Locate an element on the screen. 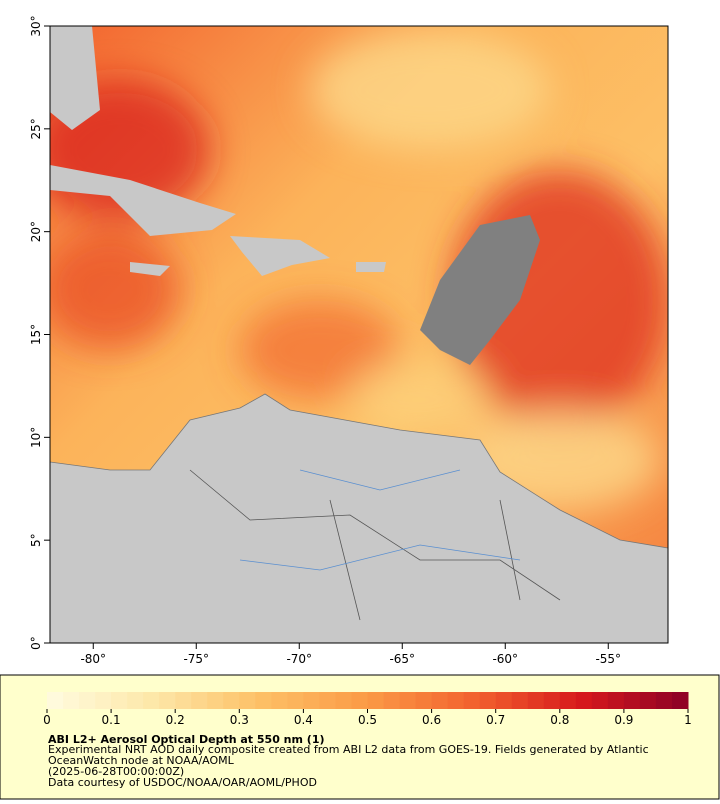  colorbar-tick-label: 1 is located at coordinates (688, 720).